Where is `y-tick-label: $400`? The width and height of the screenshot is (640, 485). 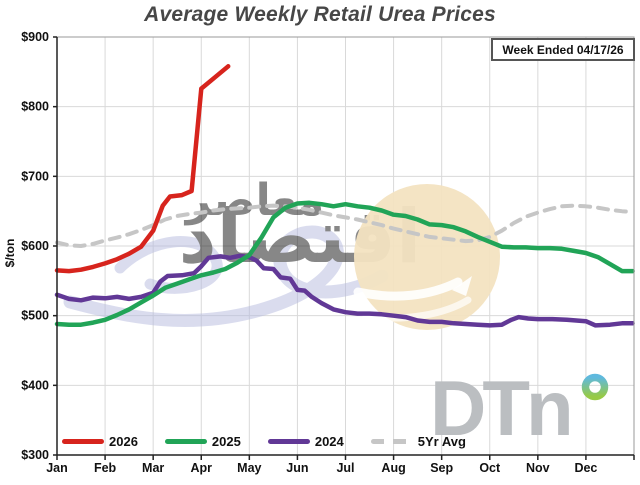 y-tick-label: $400 is located at coordinates (35, 385).